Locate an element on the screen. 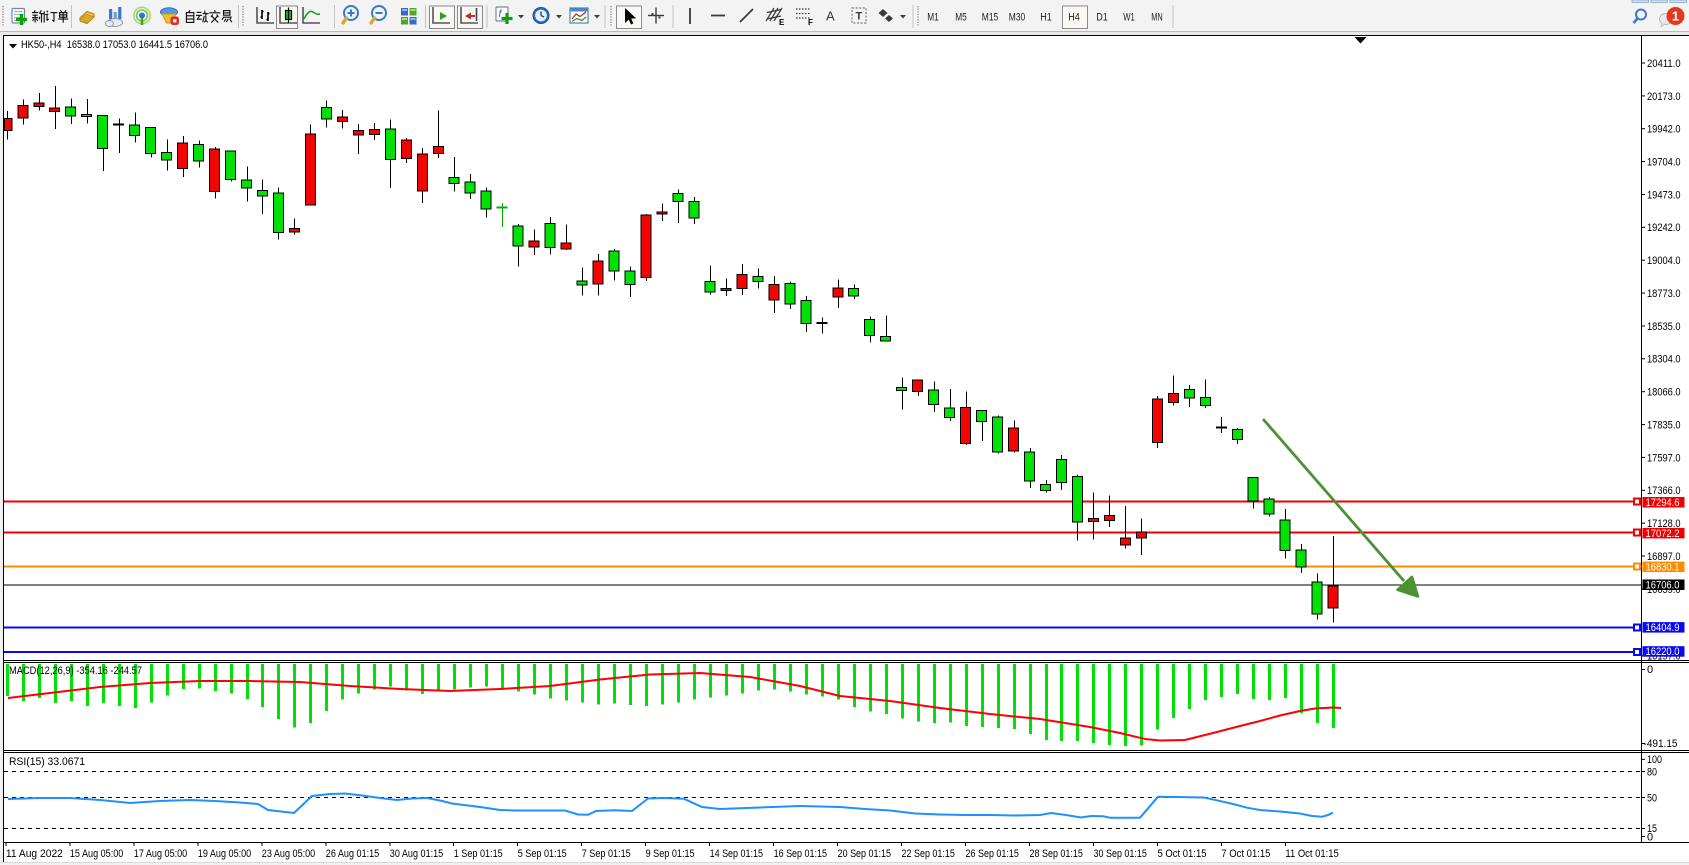 The image size is (1689, 865). svg-text: 30 Aug 01:15 is located at coordinates (416, 854).